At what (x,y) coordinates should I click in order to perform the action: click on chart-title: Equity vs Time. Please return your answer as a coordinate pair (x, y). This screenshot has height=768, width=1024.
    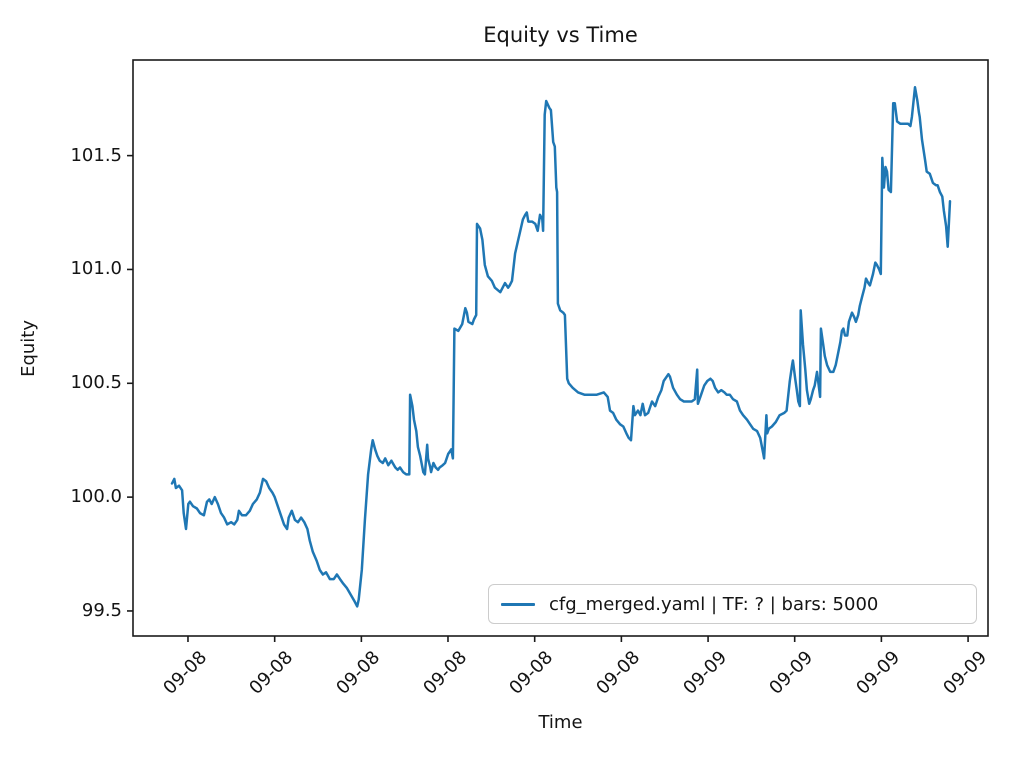
    Looking at the image, I should click on (560, 35).